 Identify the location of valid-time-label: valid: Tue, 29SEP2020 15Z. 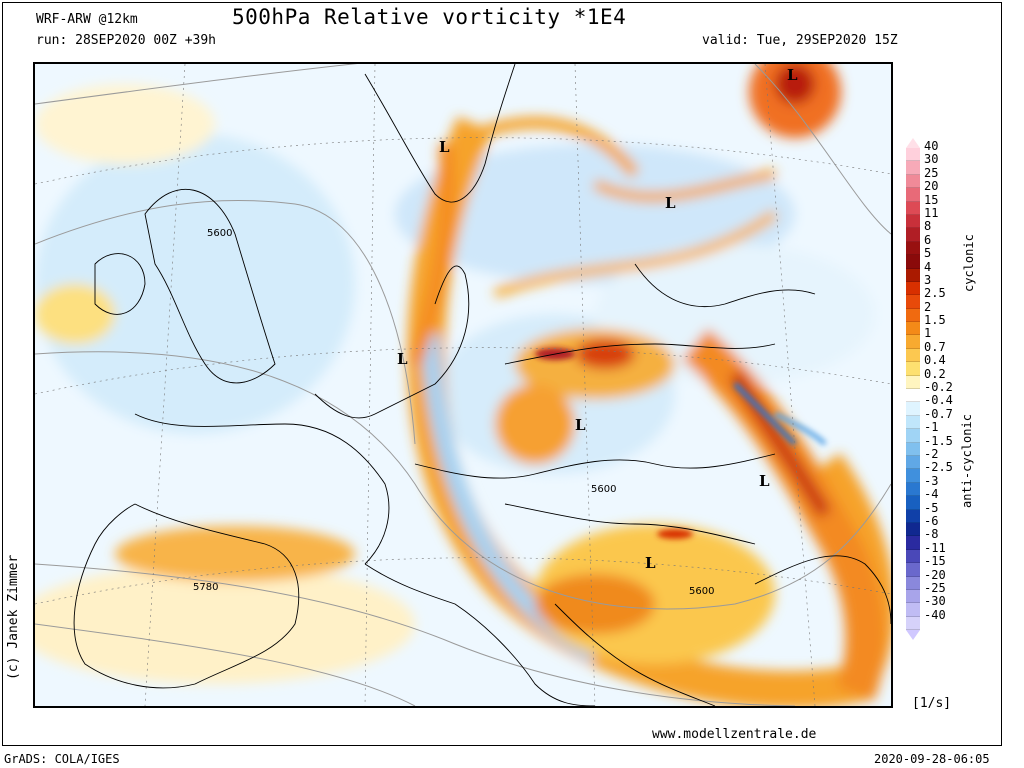
(800, 40).